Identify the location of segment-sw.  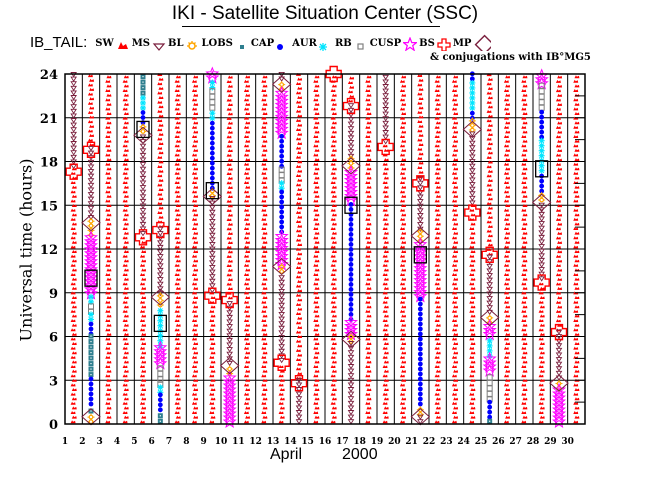
(541, 353).